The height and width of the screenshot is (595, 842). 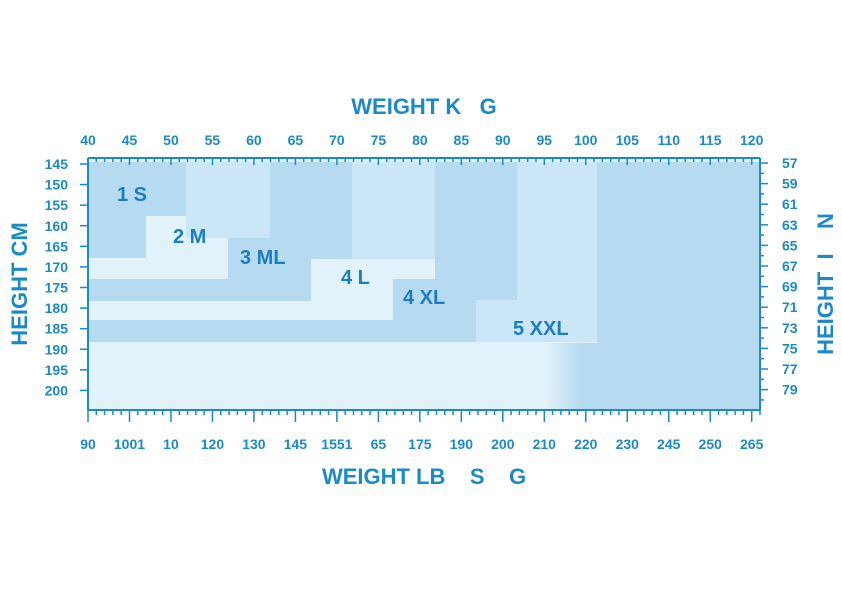 What do you see at coordinates (678, 286) in the screenshot?
I see `zone-xxl-right` at bounding box center [678, 286].